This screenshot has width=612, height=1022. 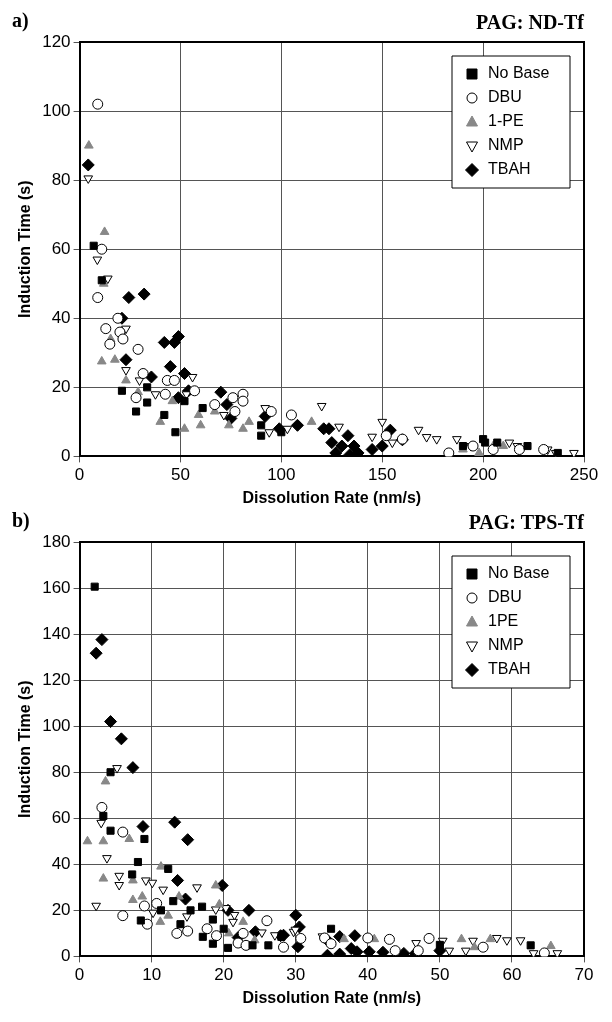 I want to click on y-tick-label: 180, so click(x=56, y=541).